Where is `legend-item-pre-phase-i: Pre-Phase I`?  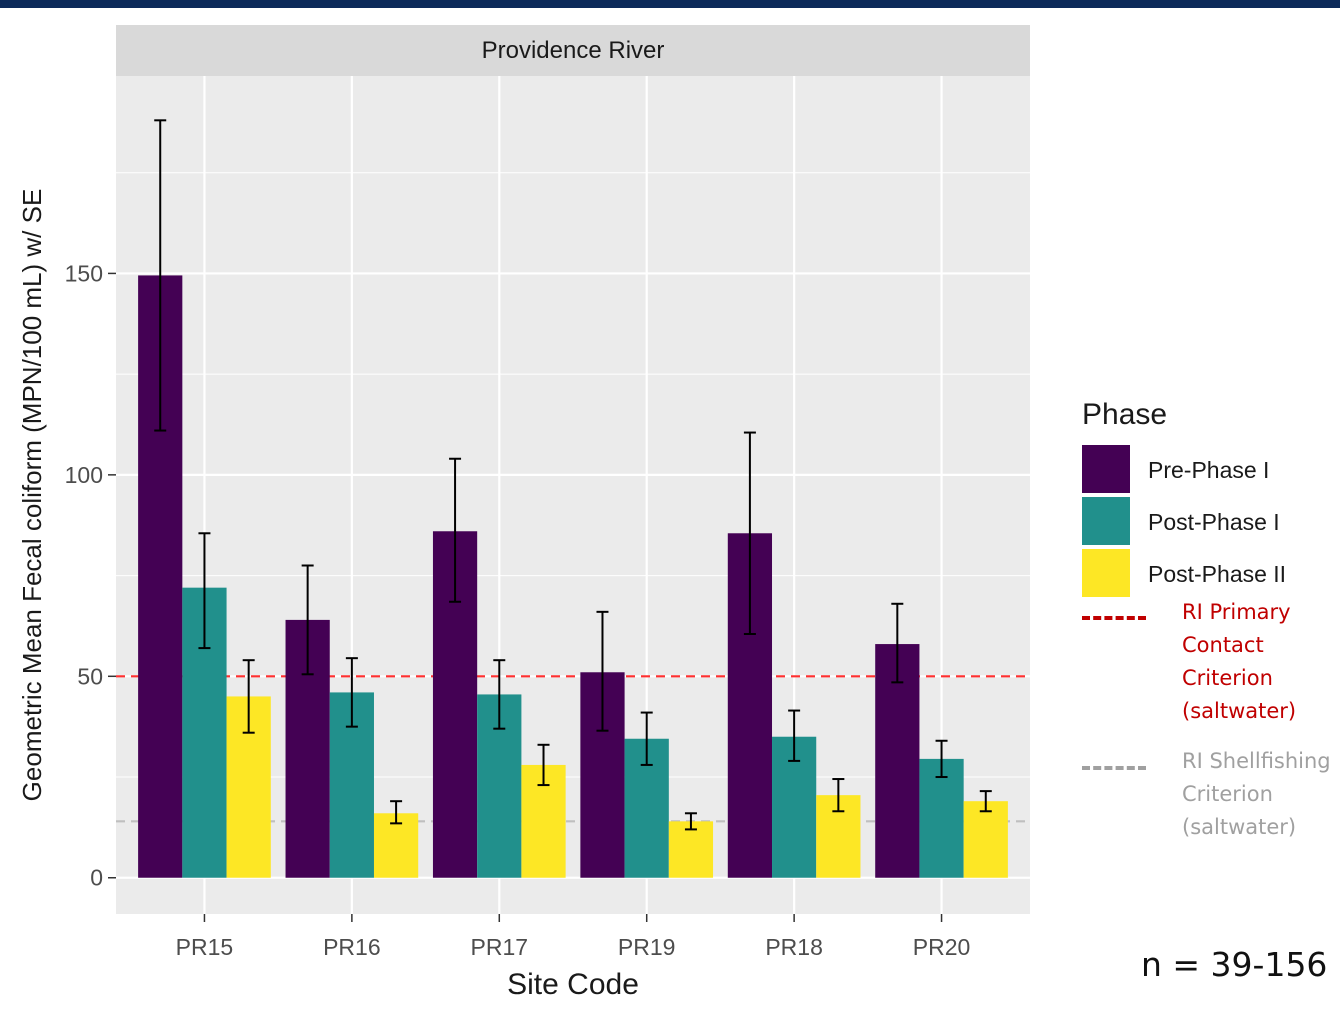
legend-item-pre-phase-i: Pre-Phase I is located at coordinates (1209, 469).